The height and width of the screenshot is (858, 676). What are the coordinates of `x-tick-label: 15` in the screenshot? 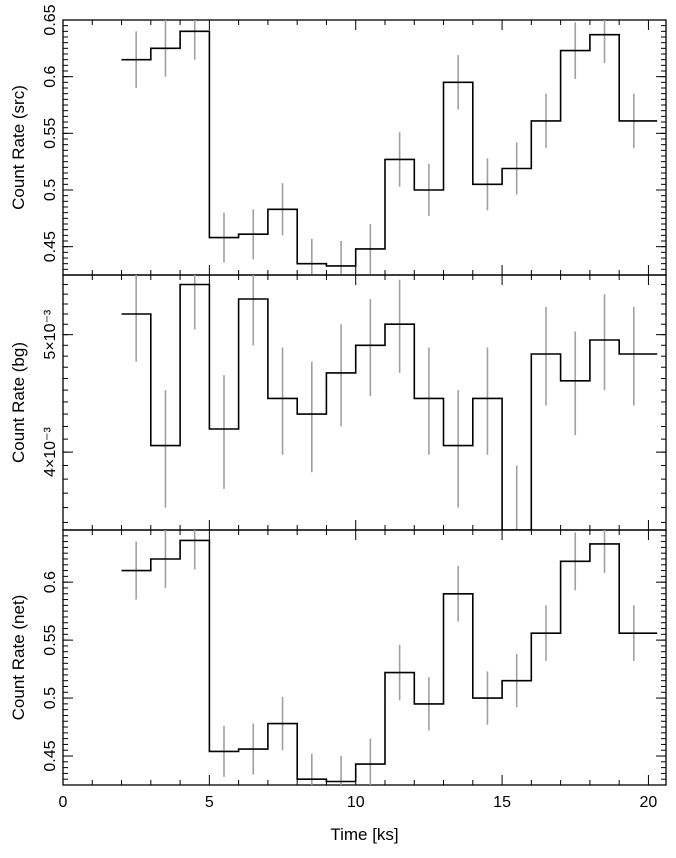 It's located at (502, 802).